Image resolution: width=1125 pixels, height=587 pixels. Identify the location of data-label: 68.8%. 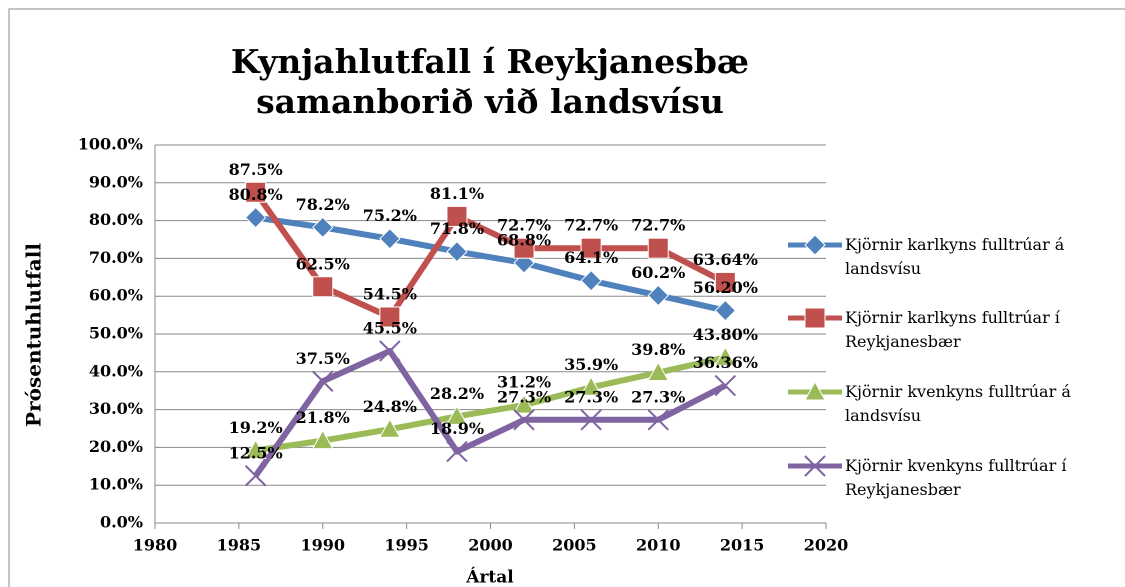
(524, 239).